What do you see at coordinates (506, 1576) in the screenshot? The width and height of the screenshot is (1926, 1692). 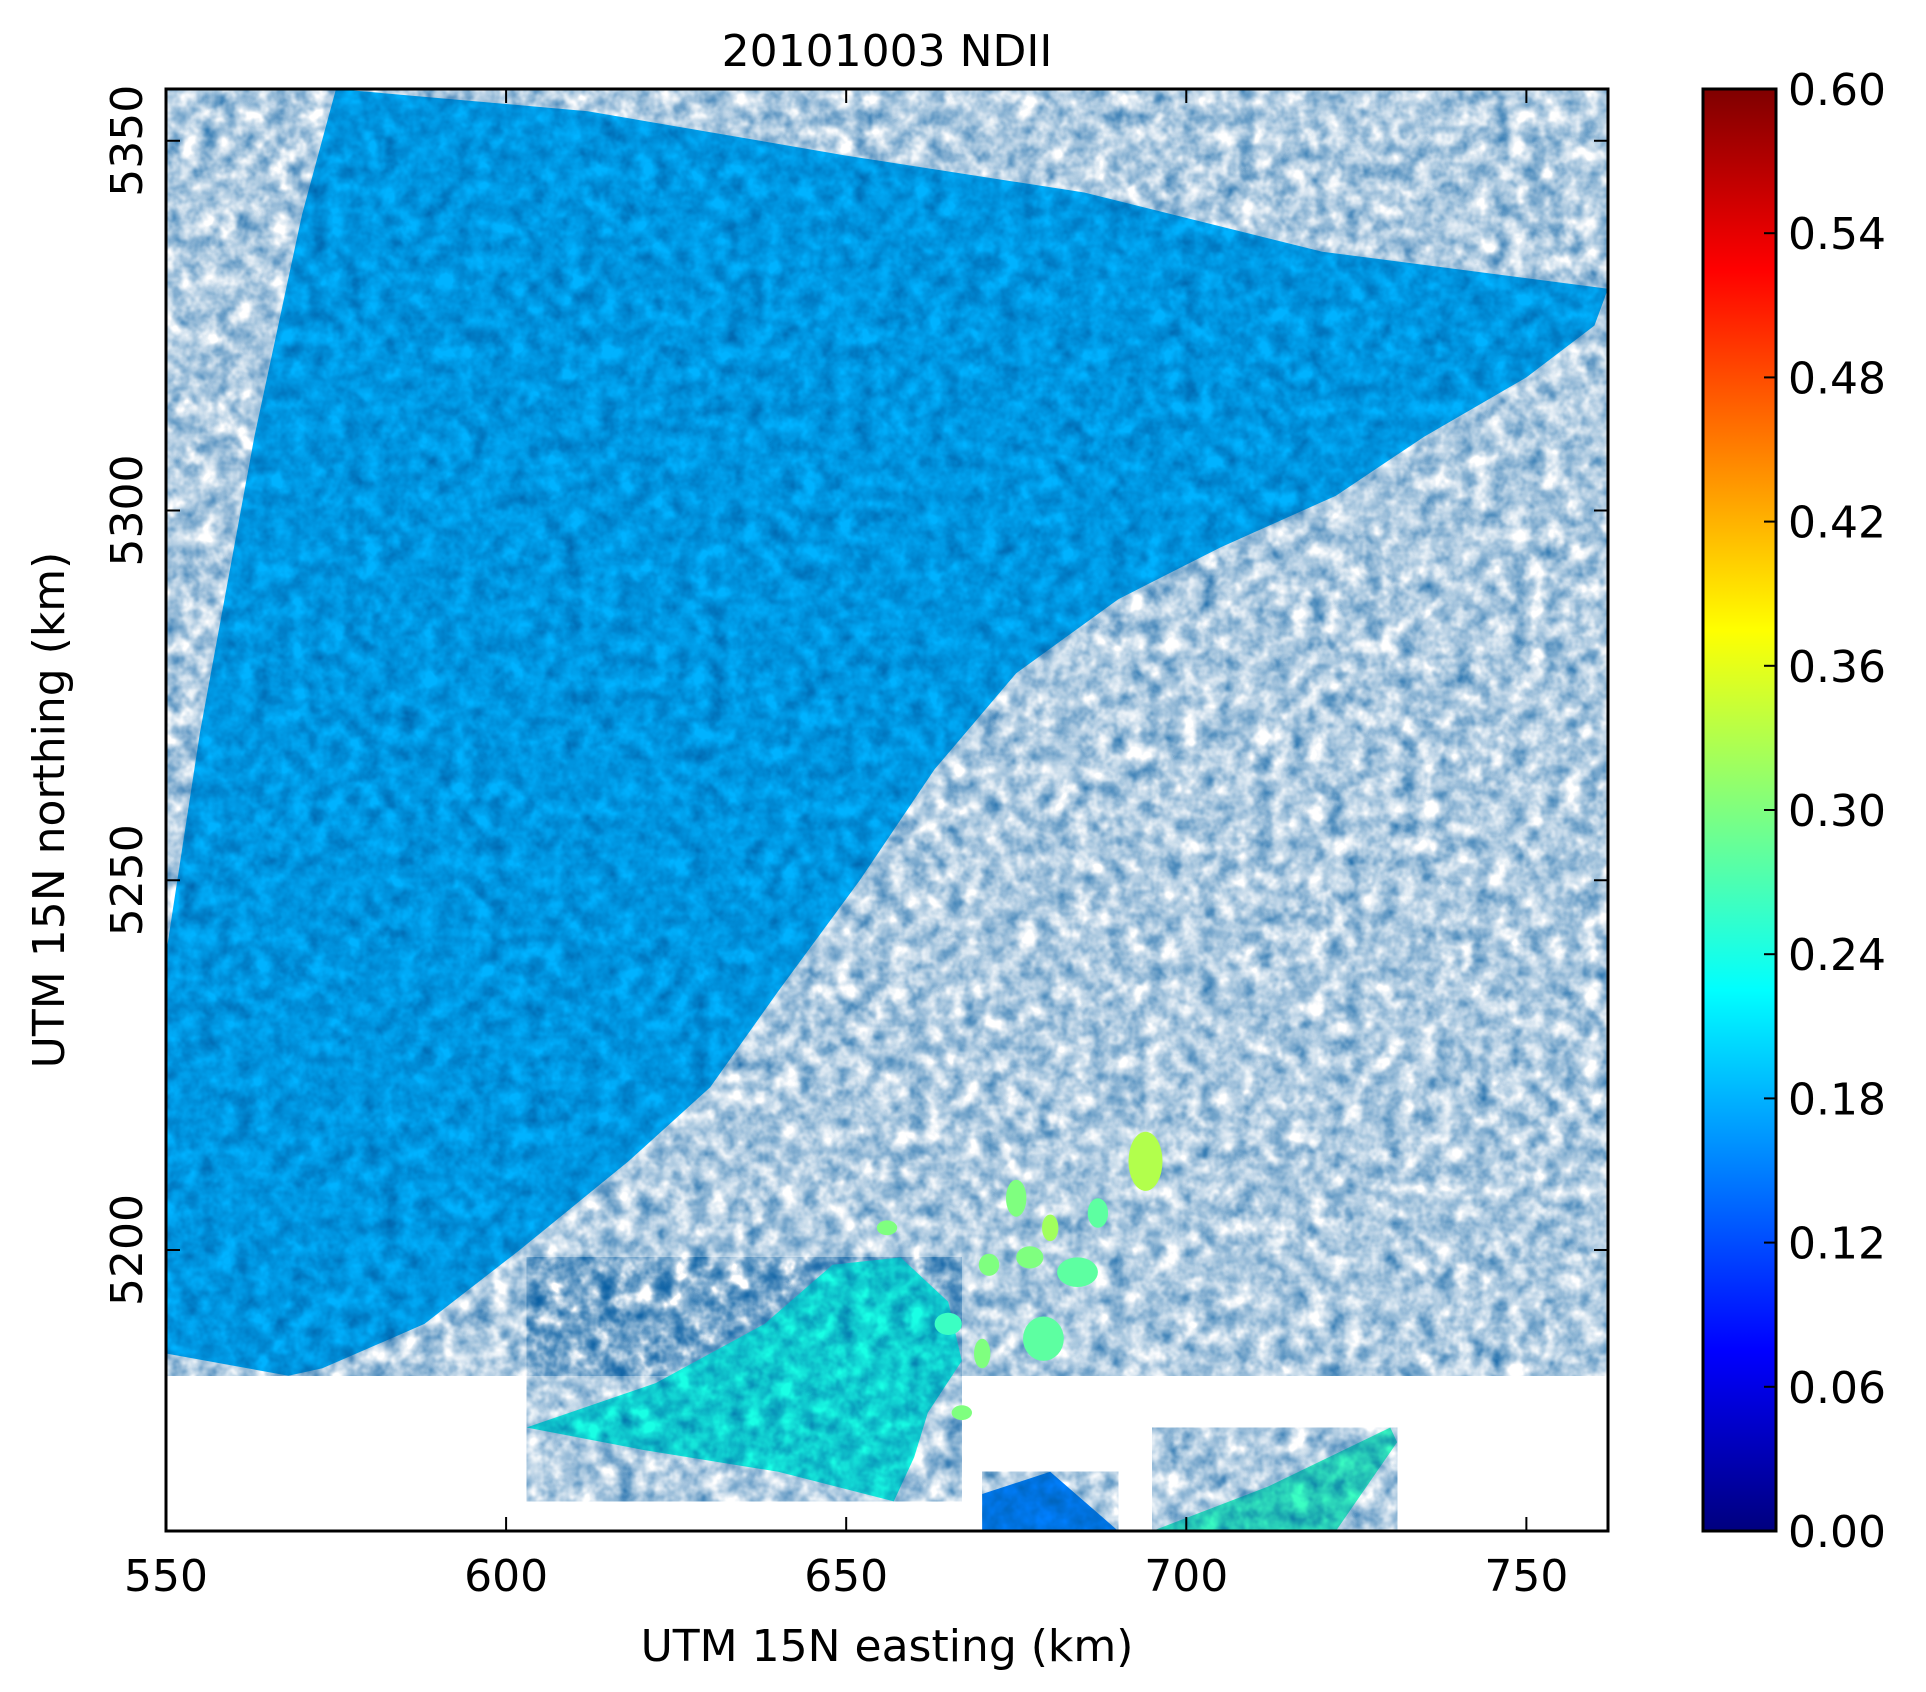 I see `x-tick-label: 600` at bounding box center [506, 1576].